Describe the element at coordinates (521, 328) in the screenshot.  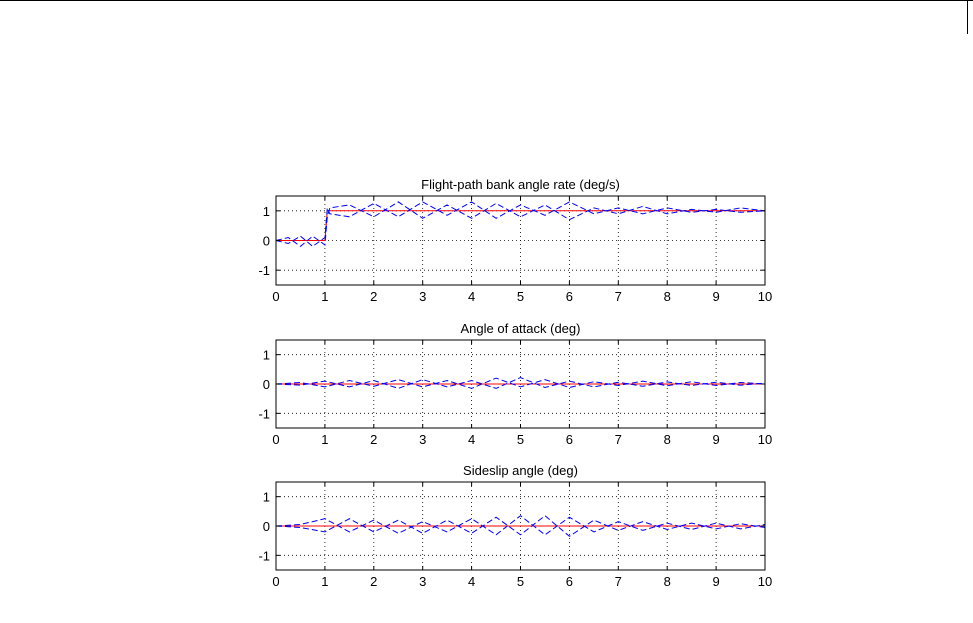
I see `subplot-title: Angle of attack (deg)` at that location.